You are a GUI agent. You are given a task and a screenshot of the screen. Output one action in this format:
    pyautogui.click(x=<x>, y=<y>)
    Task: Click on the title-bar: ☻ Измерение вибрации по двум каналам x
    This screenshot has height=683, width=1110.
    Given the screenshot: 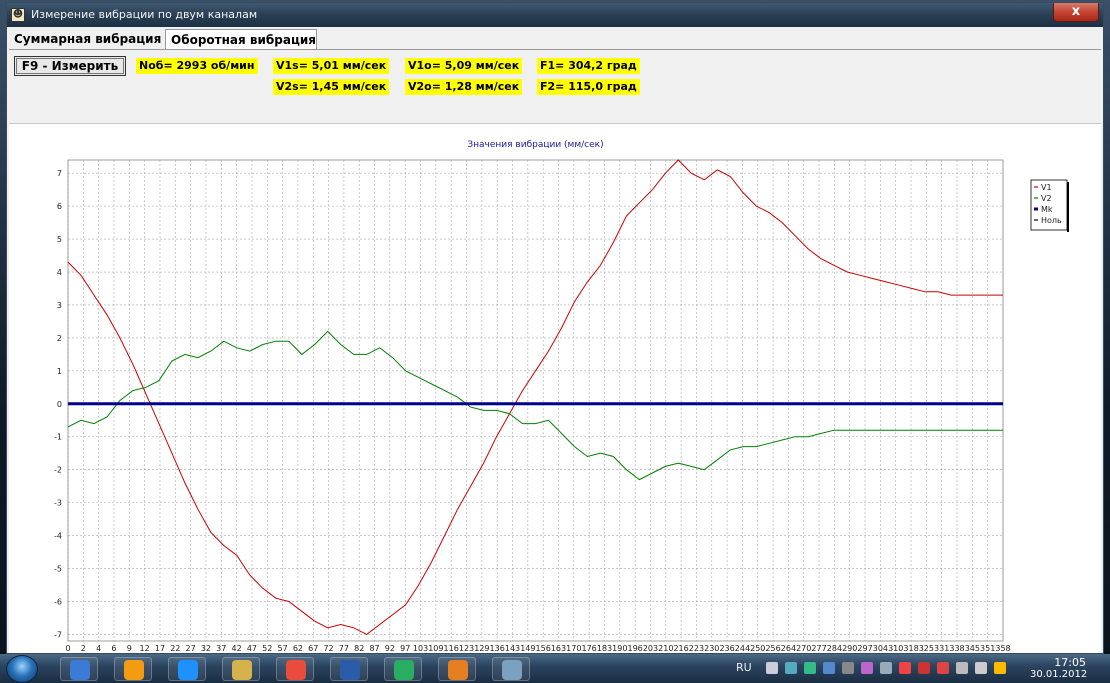 What is the action you would take?
    pyautogui.click(x=555, y=15)
    